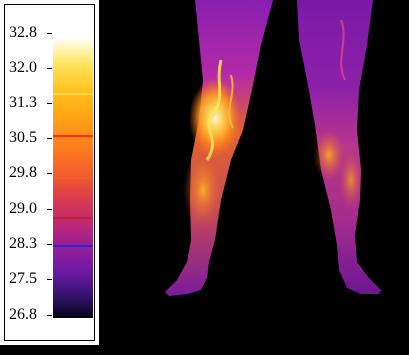 The height and width of the screenshot is (355, 409). I want to click on scale-tick-label: 28.3, so click(23, 243).